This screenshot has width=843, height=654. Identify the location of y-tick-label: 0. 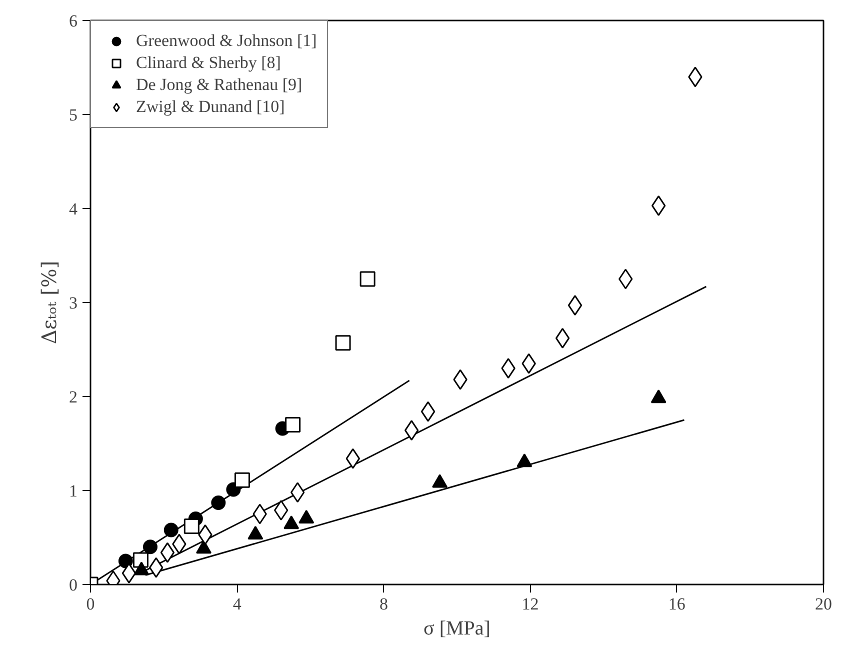
(73, 585).